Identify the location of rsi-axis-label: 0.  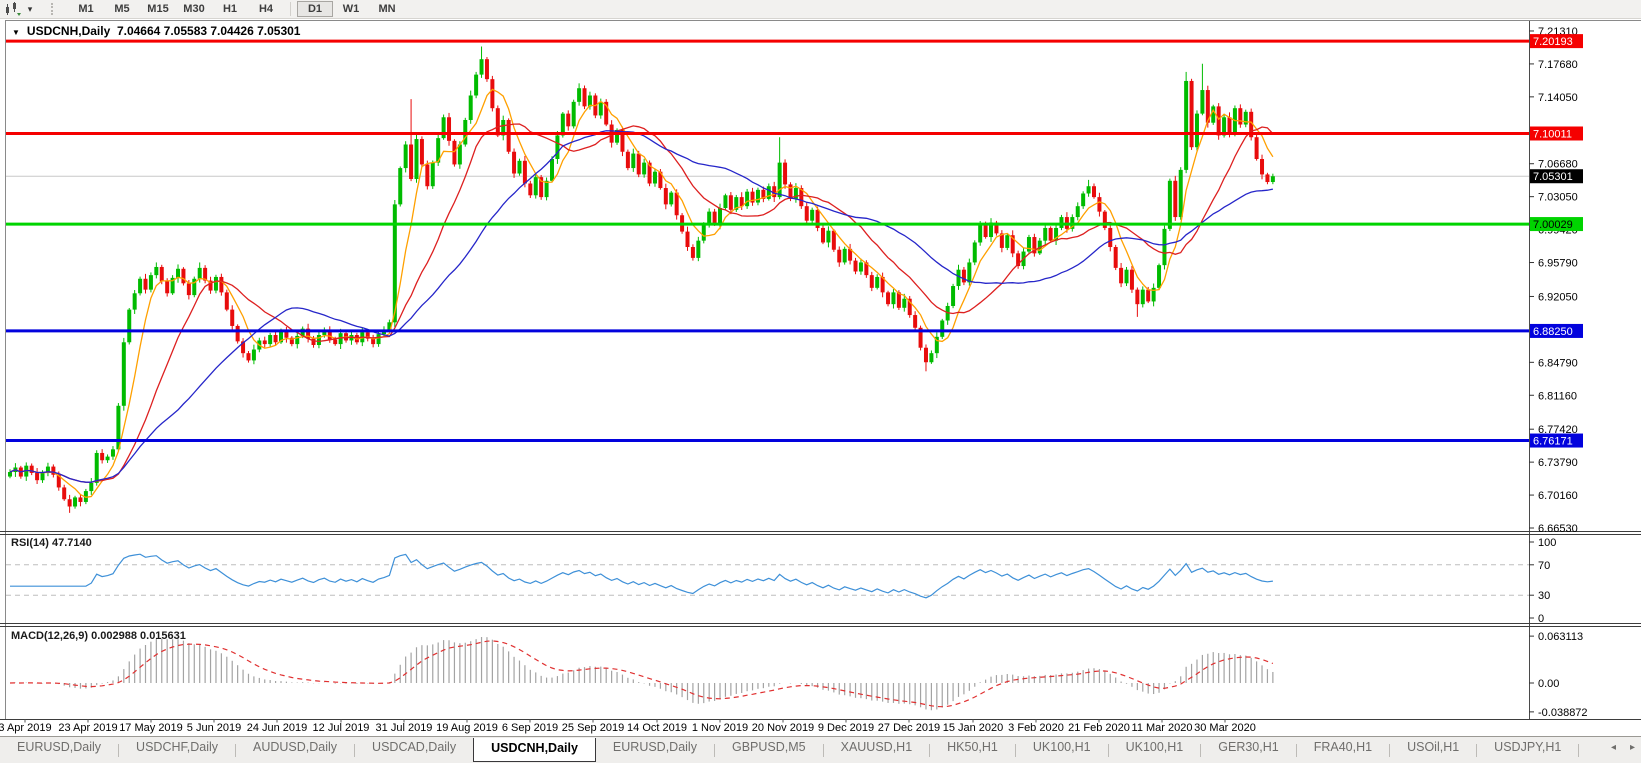
(1541, 619).